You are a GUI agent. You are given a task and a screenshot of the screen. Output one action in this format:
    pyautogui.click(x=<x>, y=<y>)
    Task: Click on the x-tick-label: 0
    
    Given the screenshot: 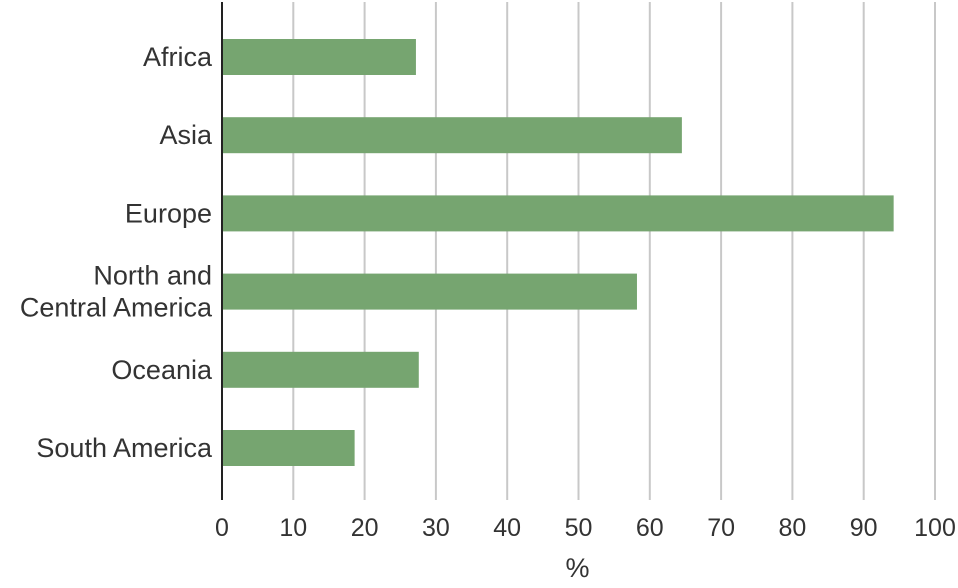 What is the action you would take?
    pyautogui.click(x=222, y=528)
    